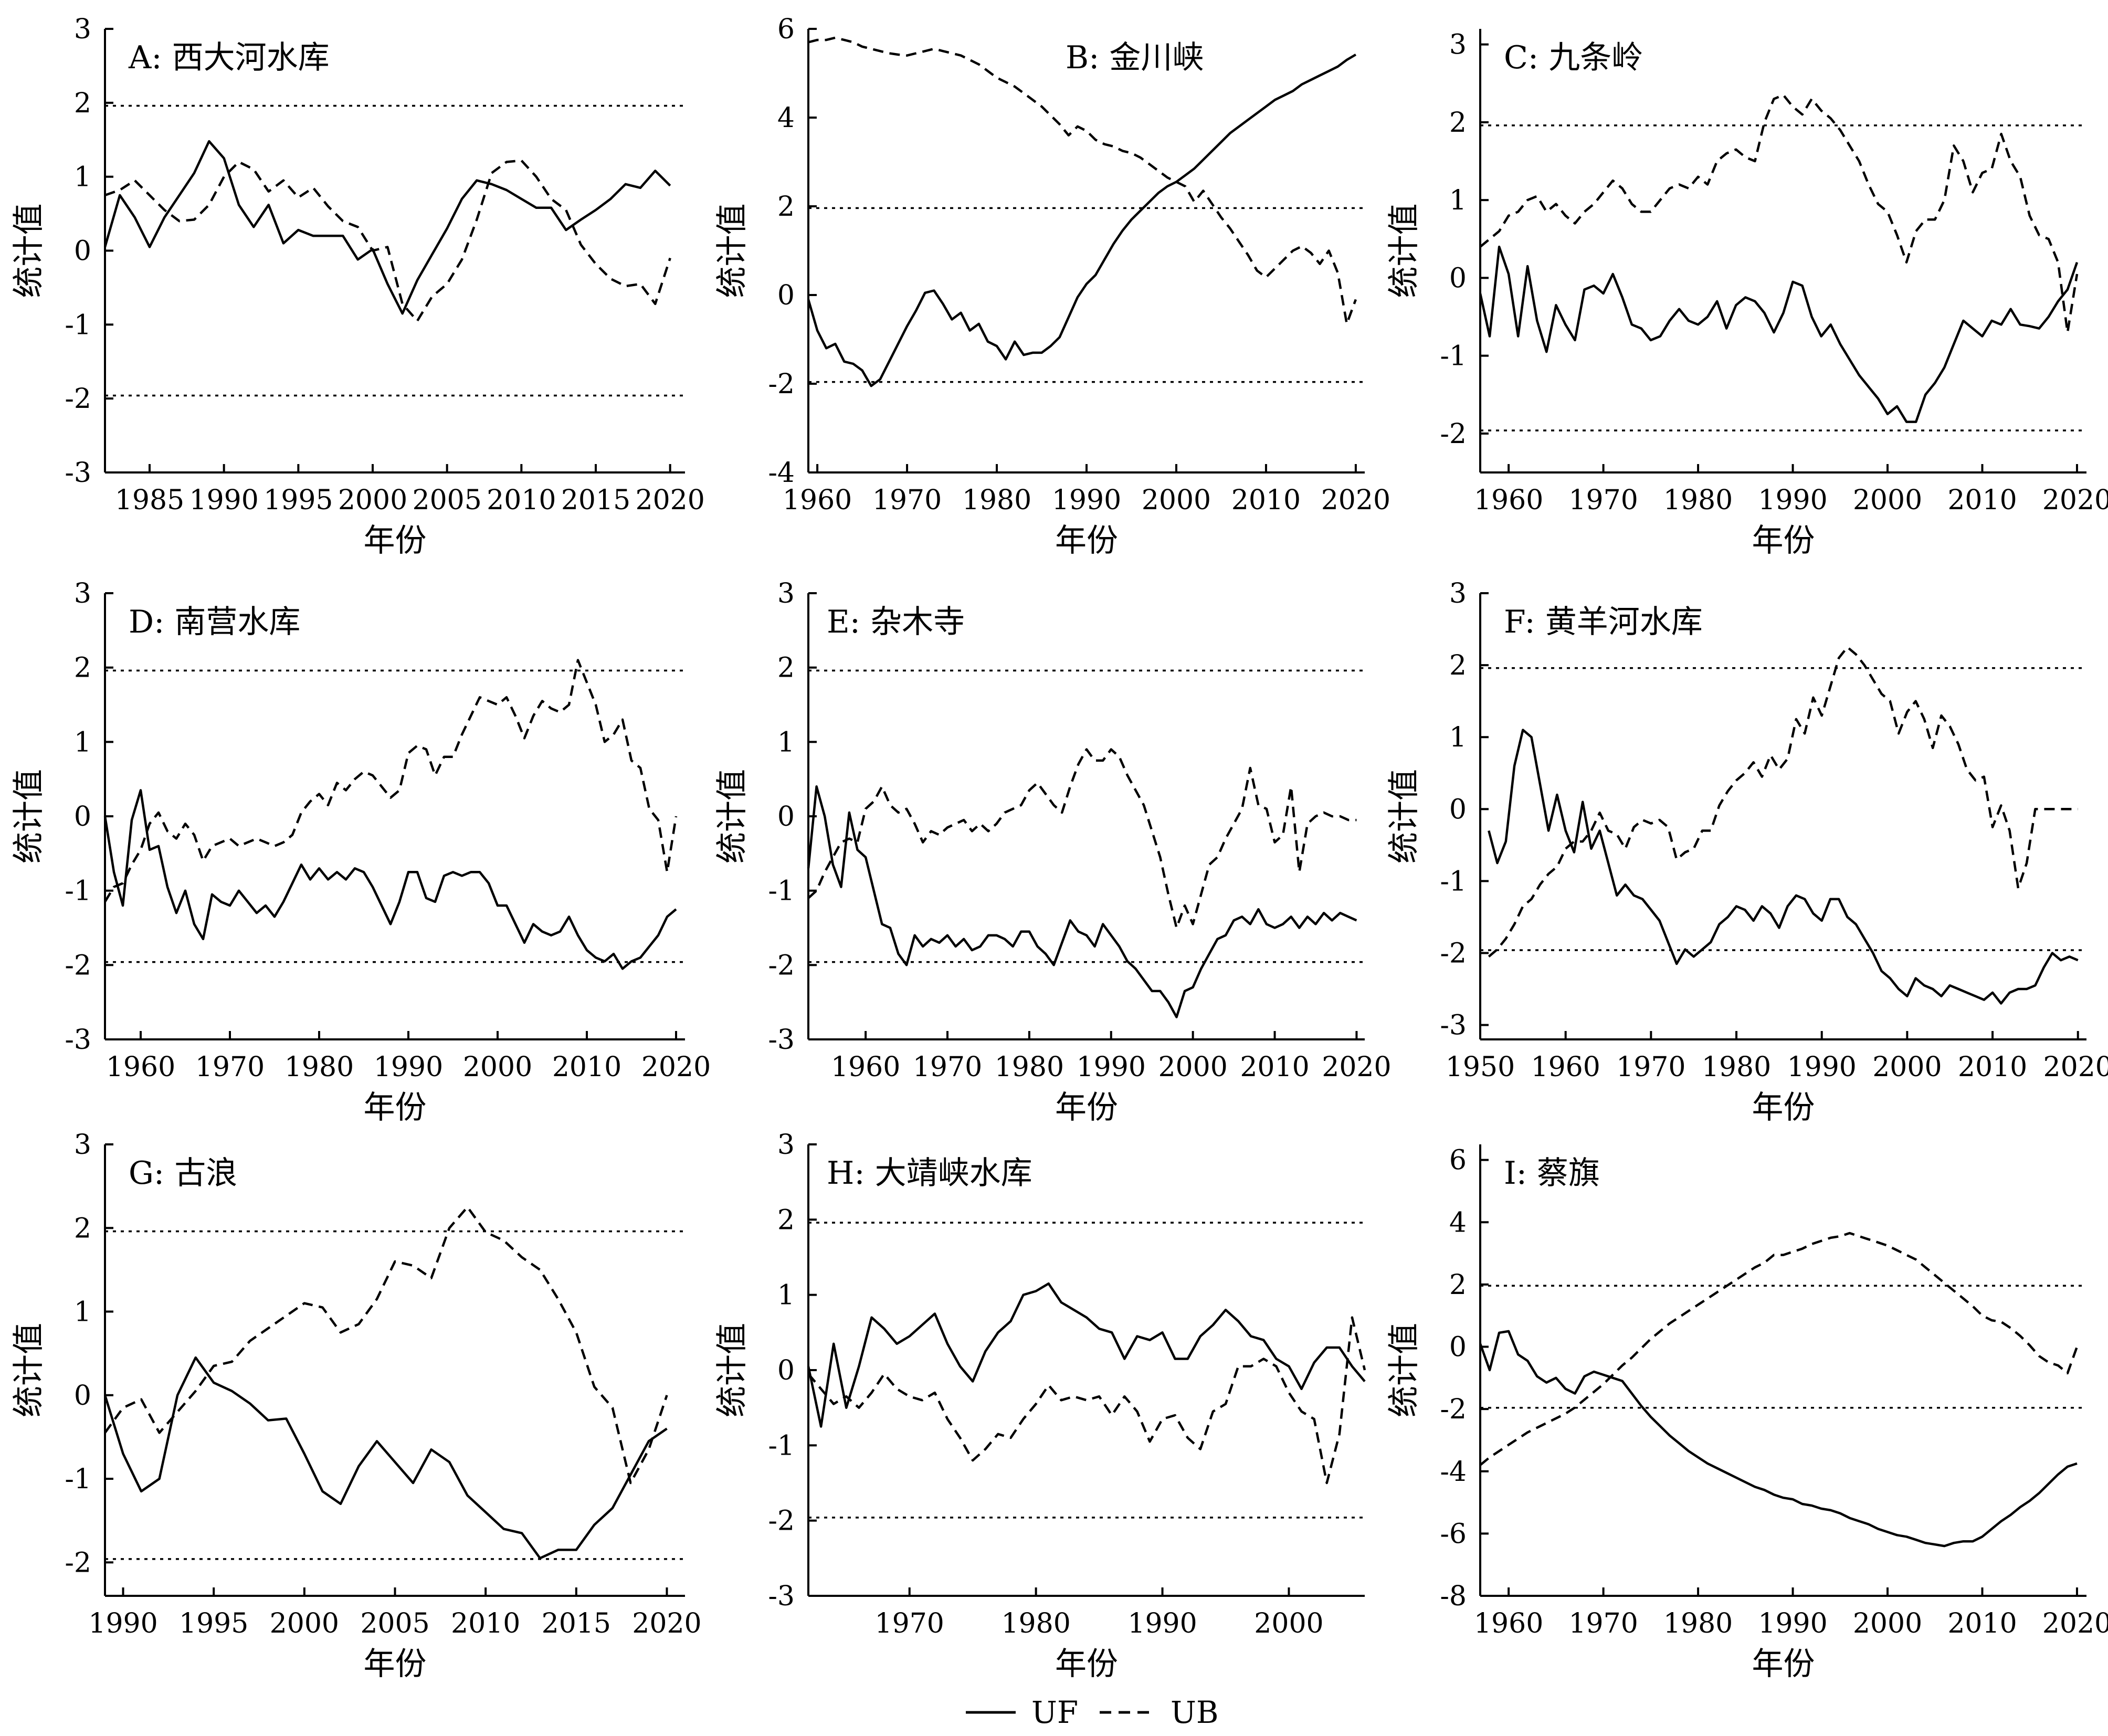 Image resolution: width=2108 pixels, height=1736 pixels. What do you see at coordinates (1453, 954) in the screenshot?
I see `panel-f-y-tick-label: -2` at bounding box center [1453, 954].